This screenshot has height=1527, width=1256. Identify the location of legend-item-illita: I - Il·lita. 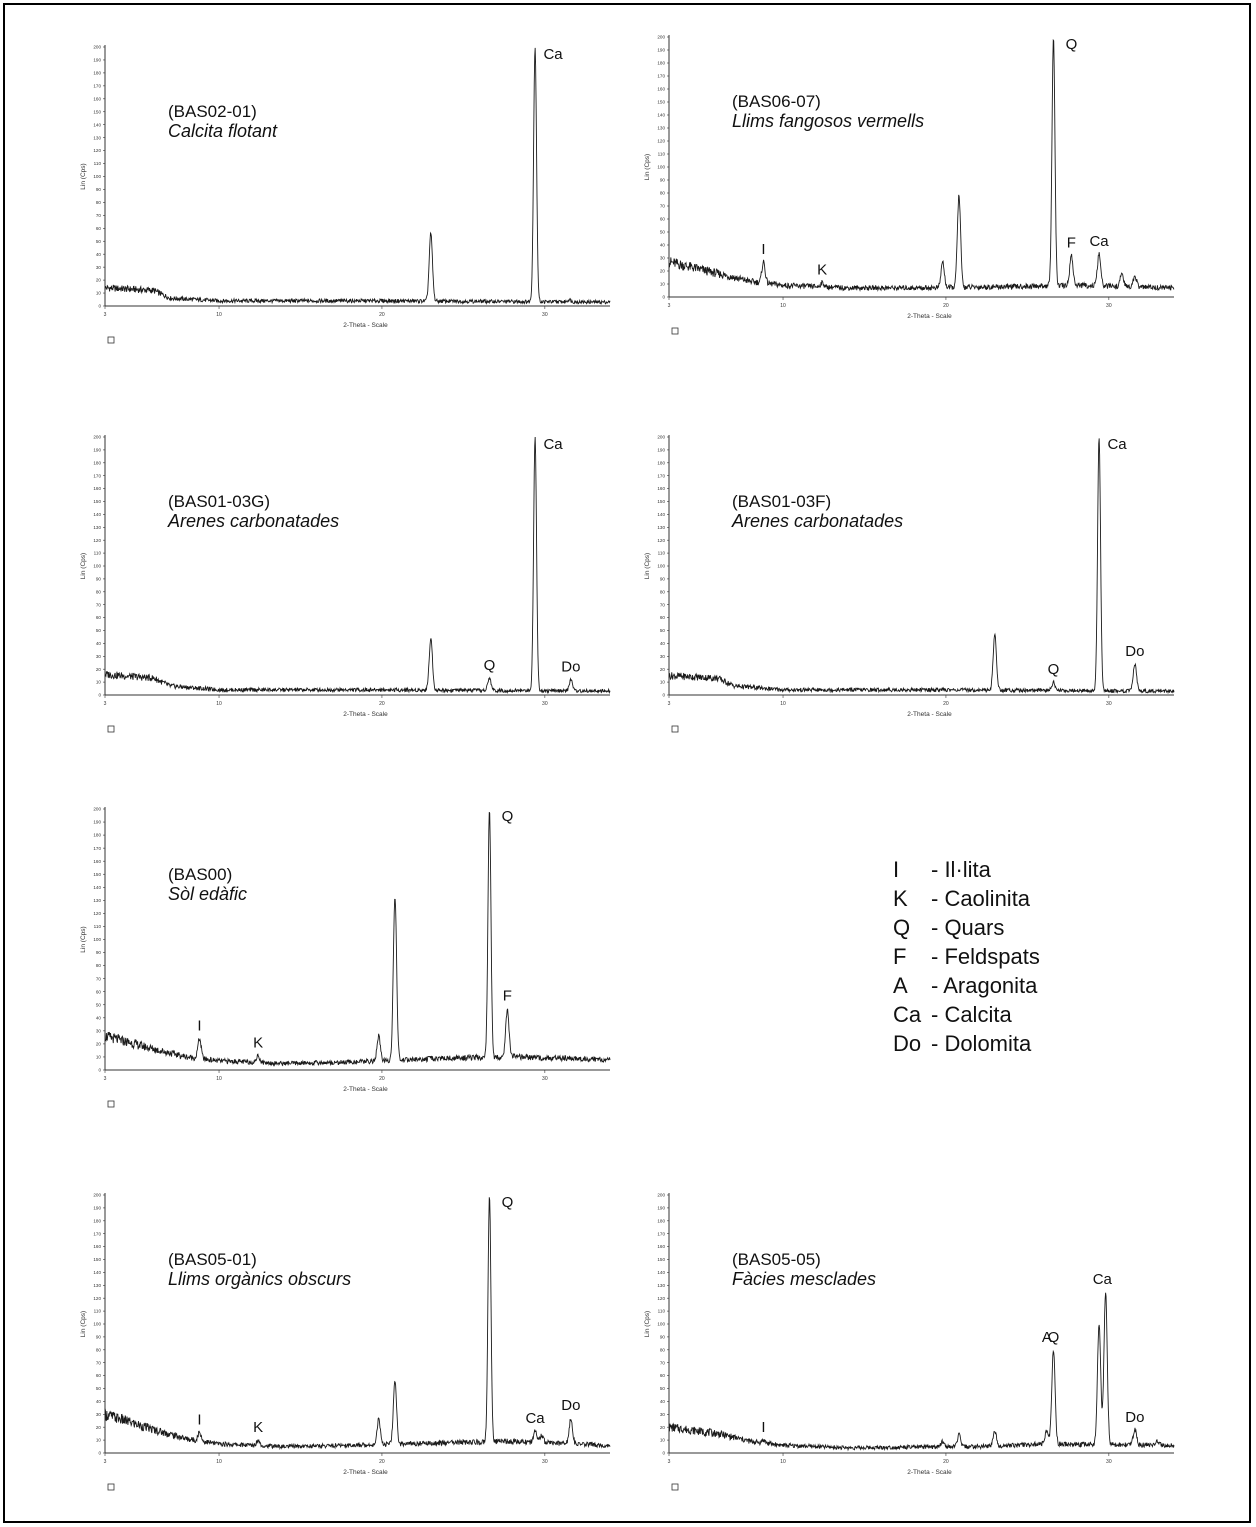
(966, 869).